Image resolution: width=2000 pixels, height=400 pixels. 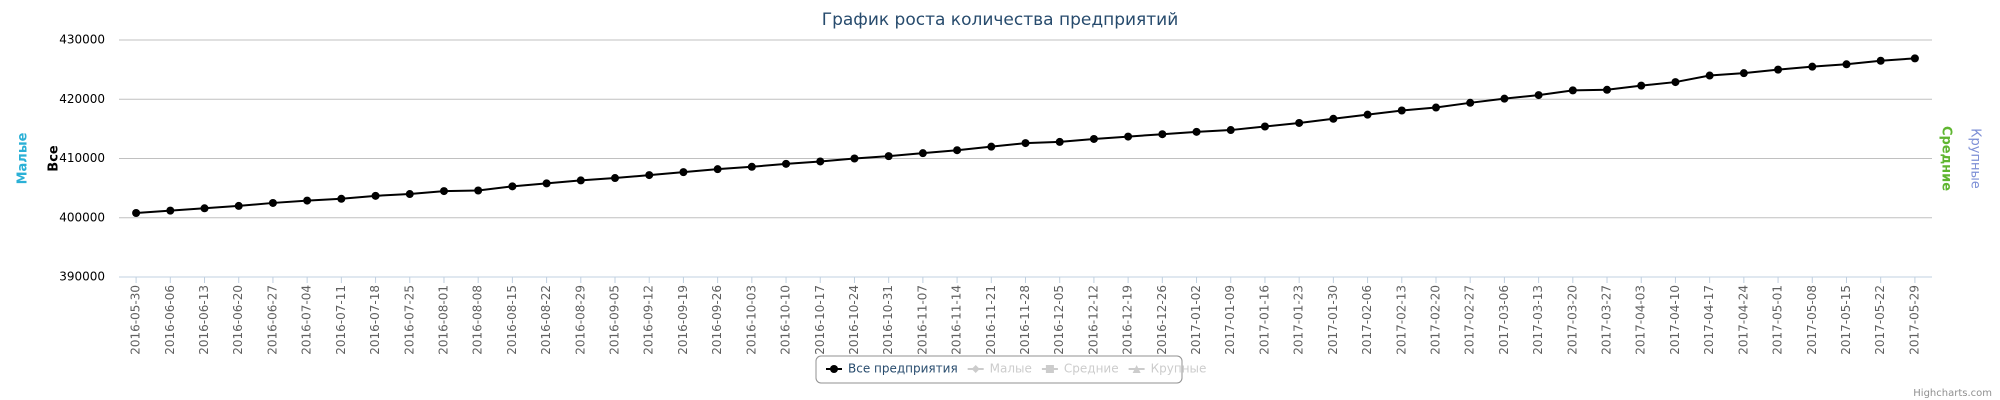 I want to click on legend-box, so click(x=999, y=369).